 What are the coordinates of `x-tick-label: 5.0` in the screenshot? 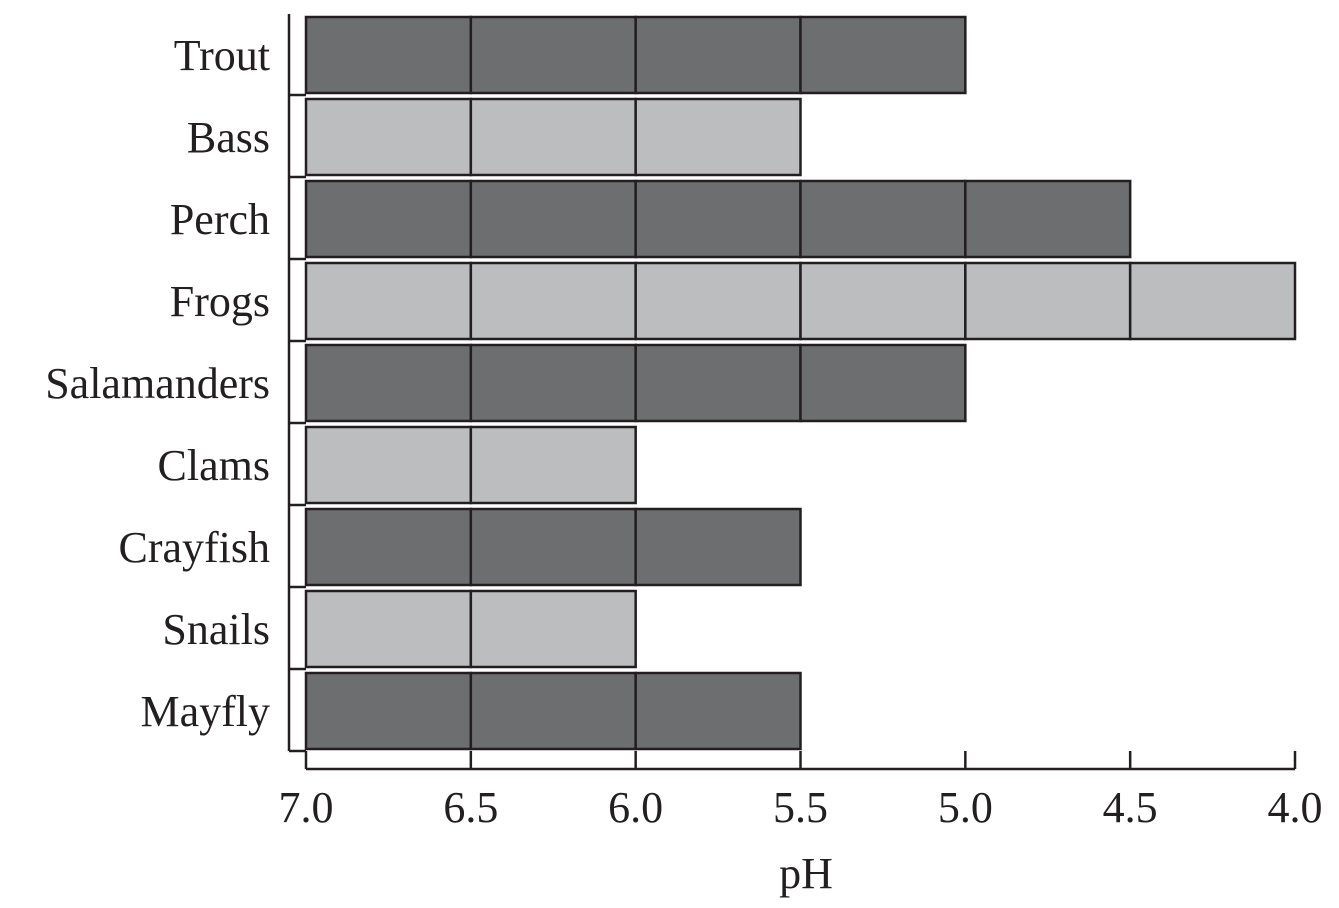 It's located at (965, 807).